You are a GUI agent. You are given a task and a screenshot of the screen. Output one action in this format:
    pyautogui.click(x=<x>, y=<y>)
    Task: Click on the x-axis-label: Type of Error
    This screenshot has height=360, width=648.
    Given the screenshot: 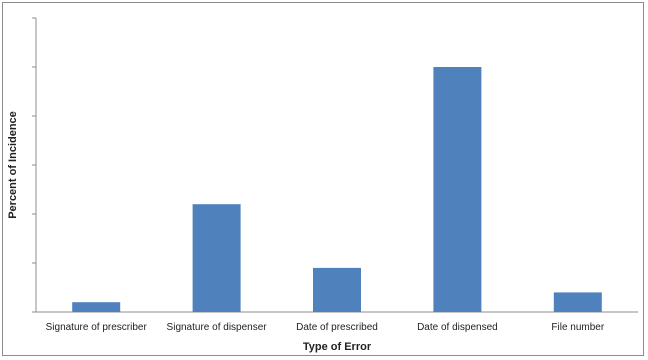 What is the action you would take?
    pyautogui.click(x=337, y=347)
    